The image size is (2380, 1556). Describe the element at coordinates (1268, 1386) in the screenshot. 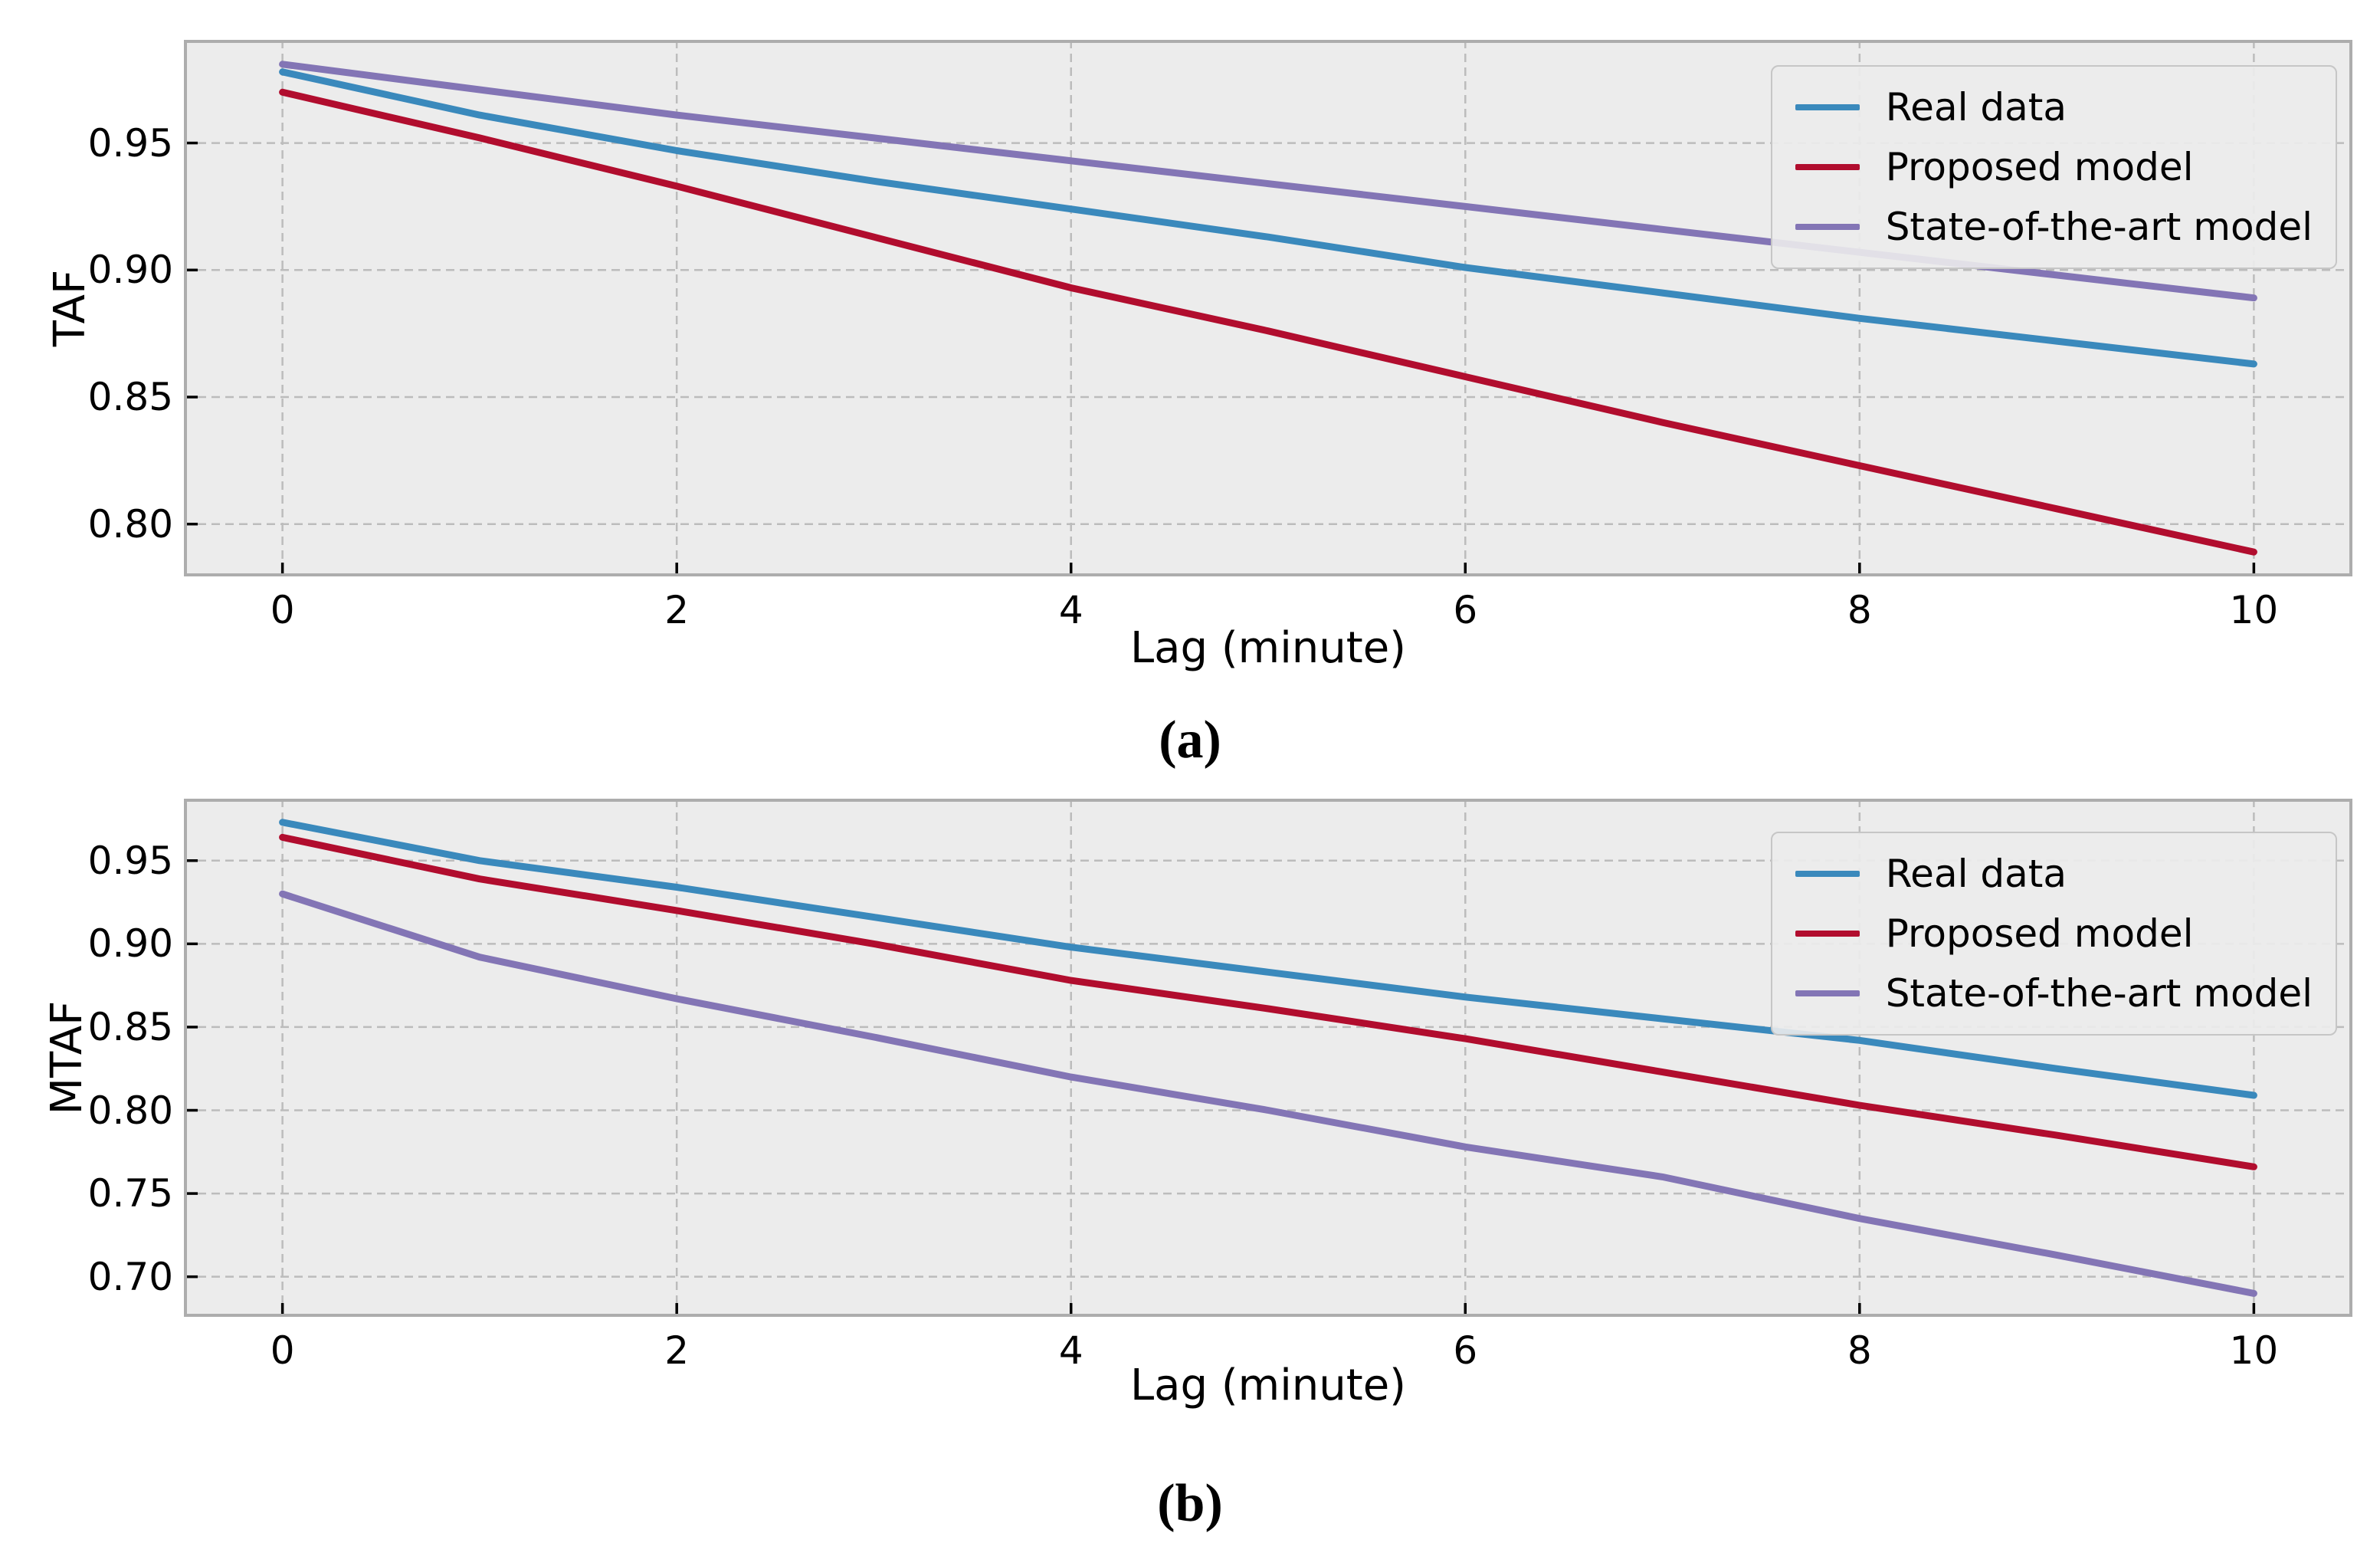

I see `x-axis-label-lag-minute-b: Lag (minute)` at that location.